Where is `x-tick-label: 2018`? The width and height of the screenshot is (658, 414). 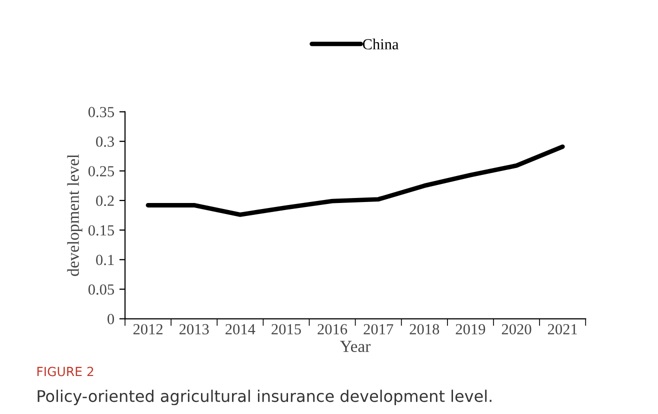
x-tick-label: 2018 is located at coordinates (425, 329).